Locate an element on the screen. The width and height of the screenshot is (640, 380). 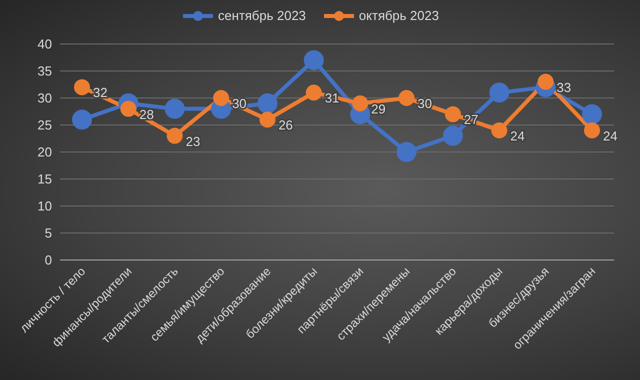
y-tick-label: 35 is located at coordinates (45, 71).